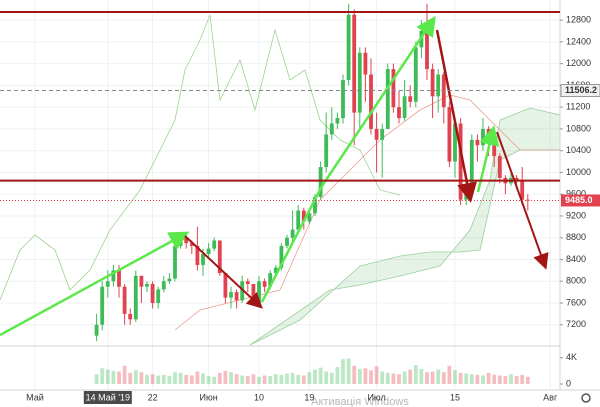 The width and height of the screenshot is (600, 407). I want to click on y-tick-label: 9600, so click(576, 194).